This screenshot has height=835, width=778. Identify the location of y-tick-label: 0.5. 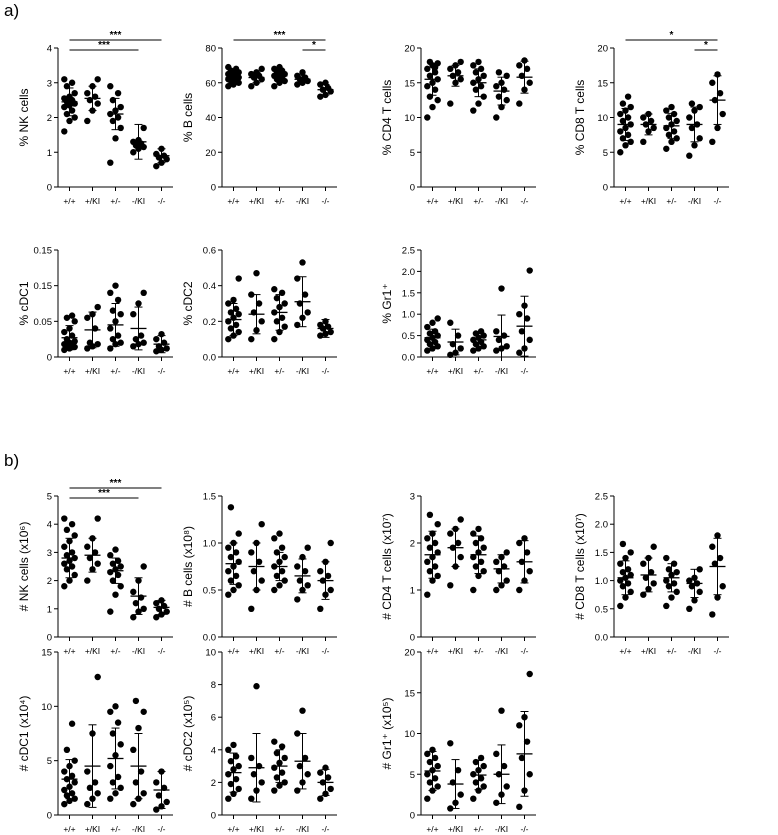
(408, 336).